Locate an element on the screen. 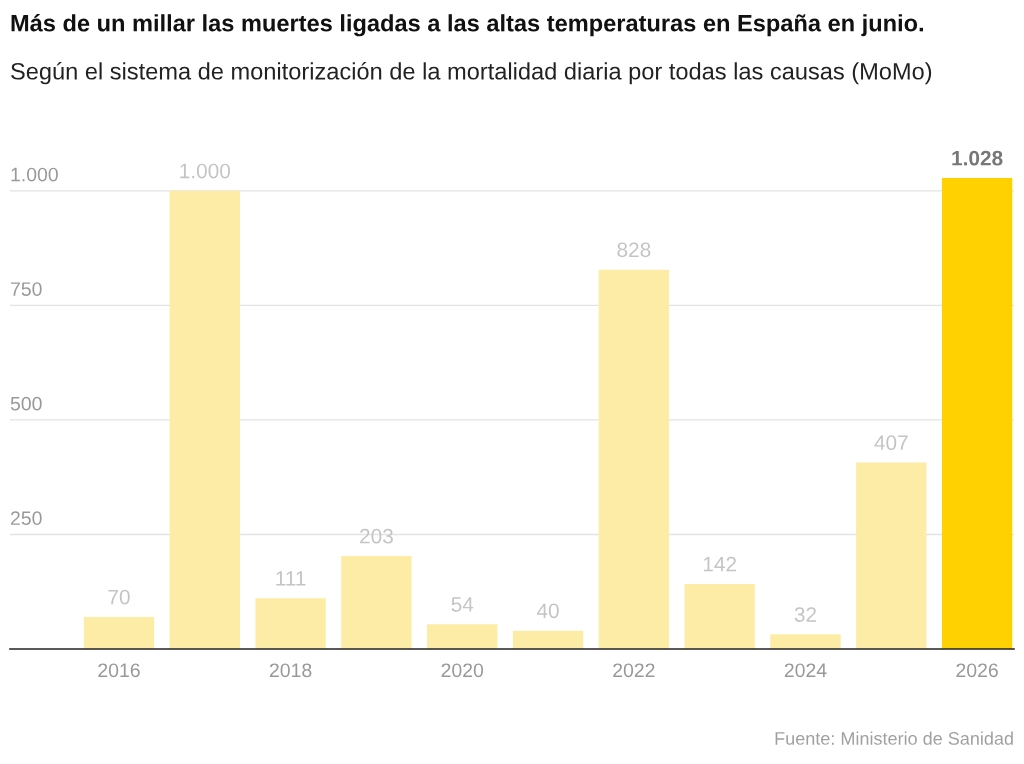 This screenshot has height=764, width=1024. data-label: 203 is located at coordinates (376, 536).